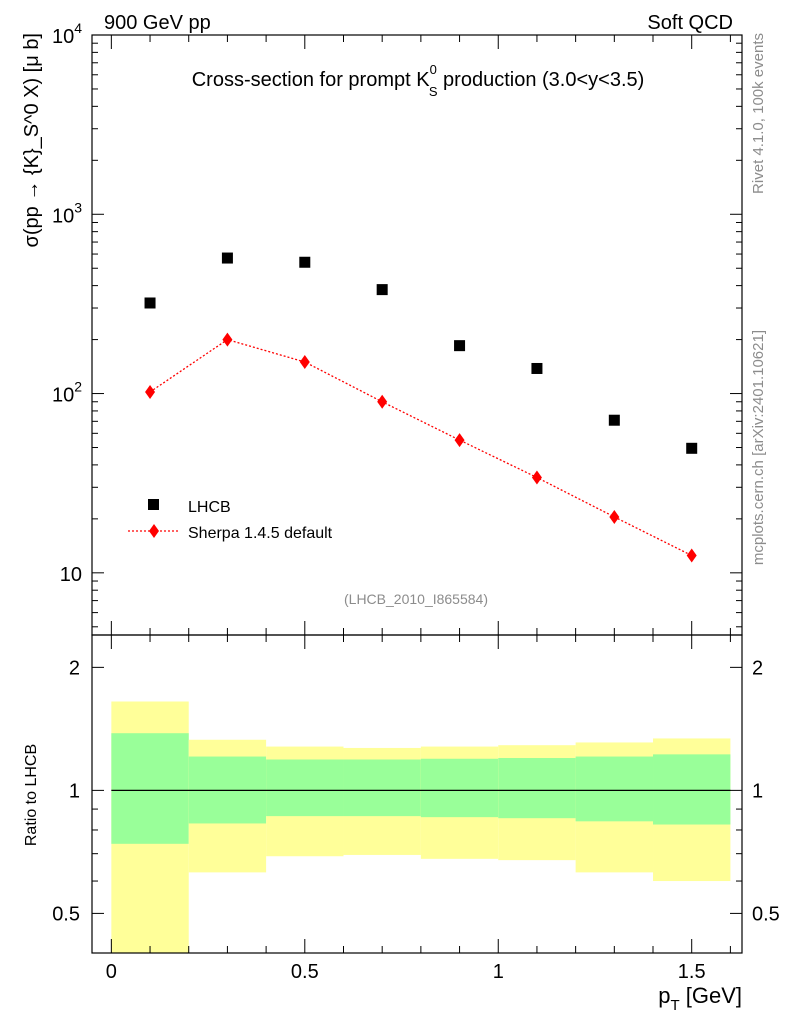 The width and height of the screenshot is (786, 1024). I want to click on source-label: mcplots.cern.ch [arXiv:2401.10621], so click(758, 447).